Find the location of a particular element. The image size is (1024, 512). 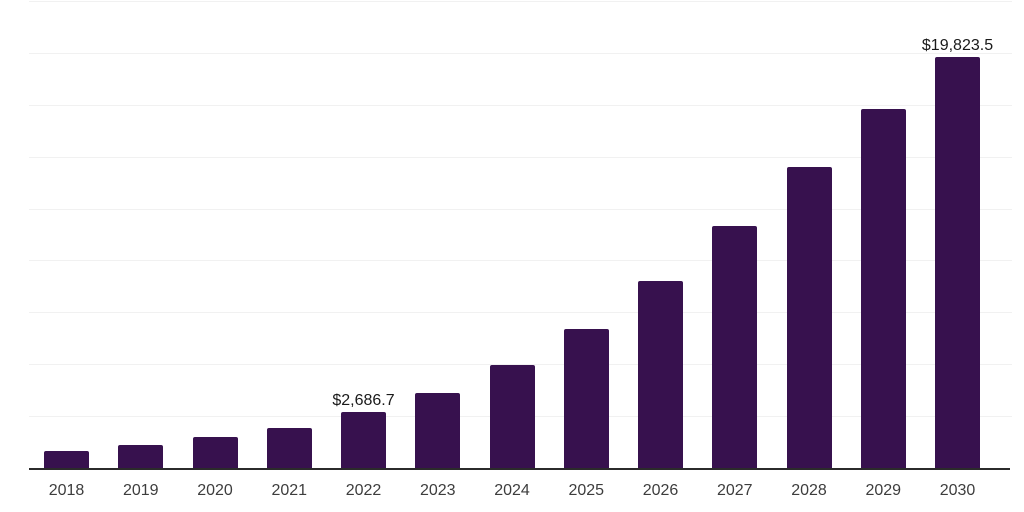

x-tick-2026: 2026 is located at coordinates (660, 490).